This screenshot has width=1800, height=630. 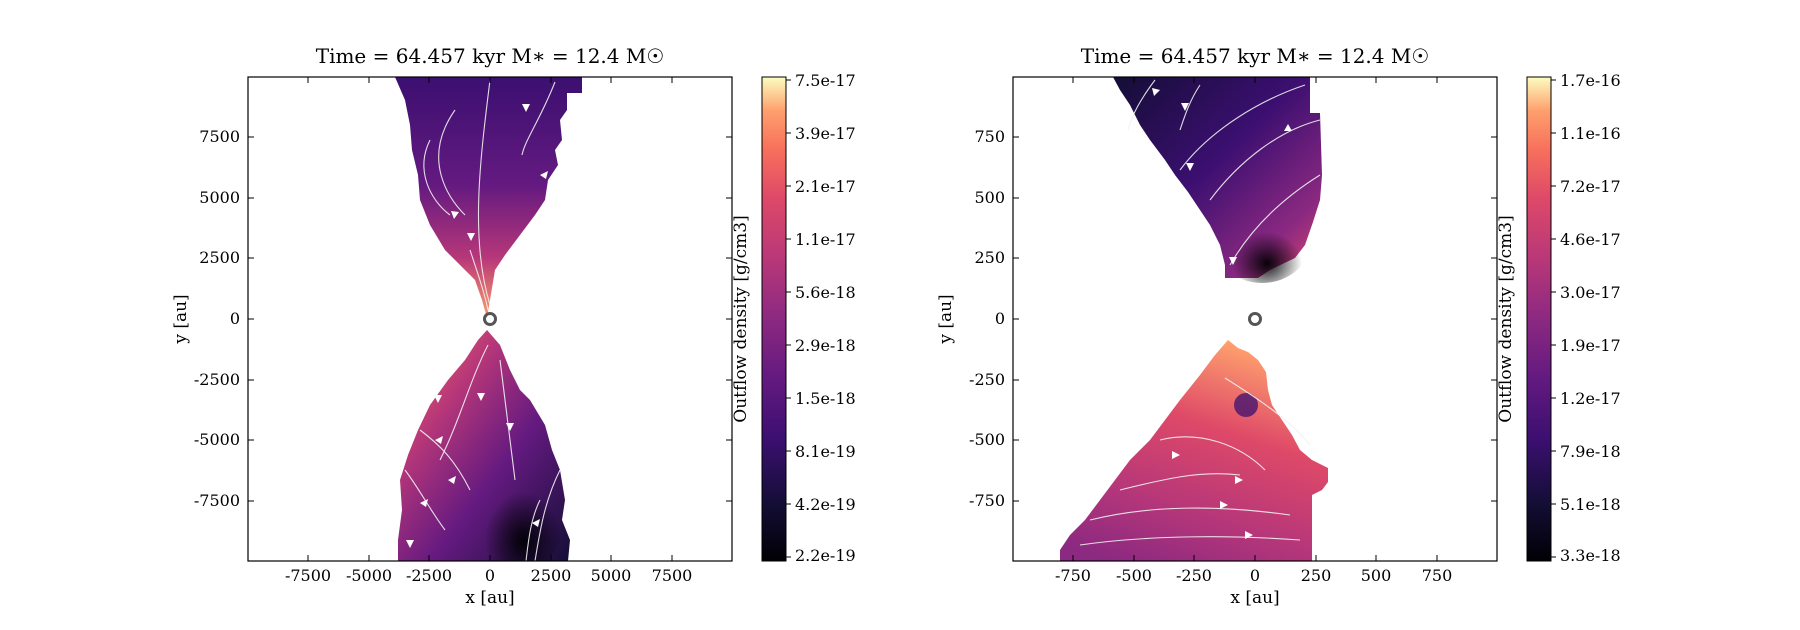 What do you see at coordinates (1553, 318) in the screenshot?
I see `panel-2-colorbar-ticks` at bounding box center [1553, 318].